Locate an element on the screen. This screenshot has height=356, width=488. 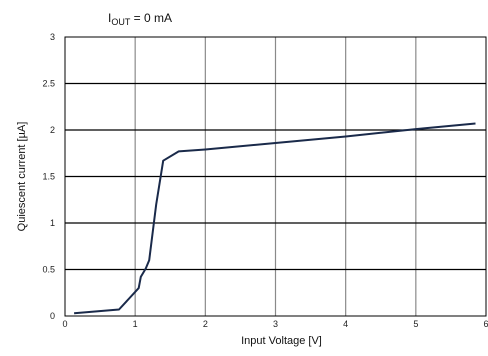
y-tick-label: 1.5 is located at coordinates (48, 177).